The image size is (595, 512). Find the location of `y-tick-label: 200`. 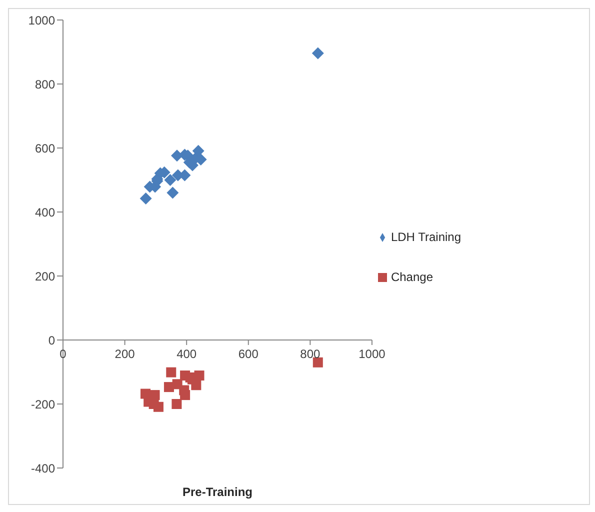

y-tick-label: 200 is located at coordinates (45, 276).